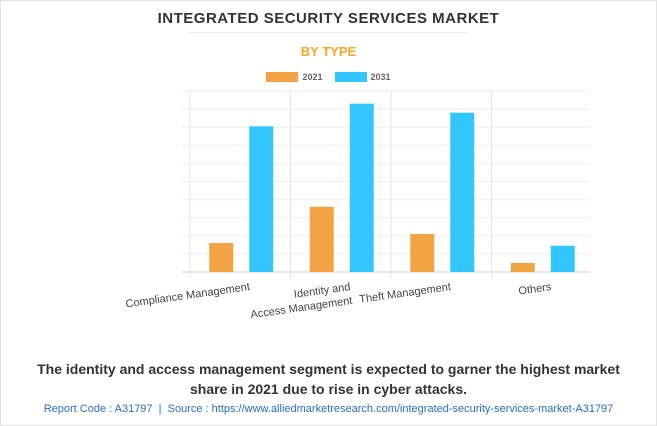  What do you see at coordinates (328, 18) in the screenshot?
I see `chart-title: INTEGRATED SECURITY SERVICES MARKET` at bounding box center [328, 18].